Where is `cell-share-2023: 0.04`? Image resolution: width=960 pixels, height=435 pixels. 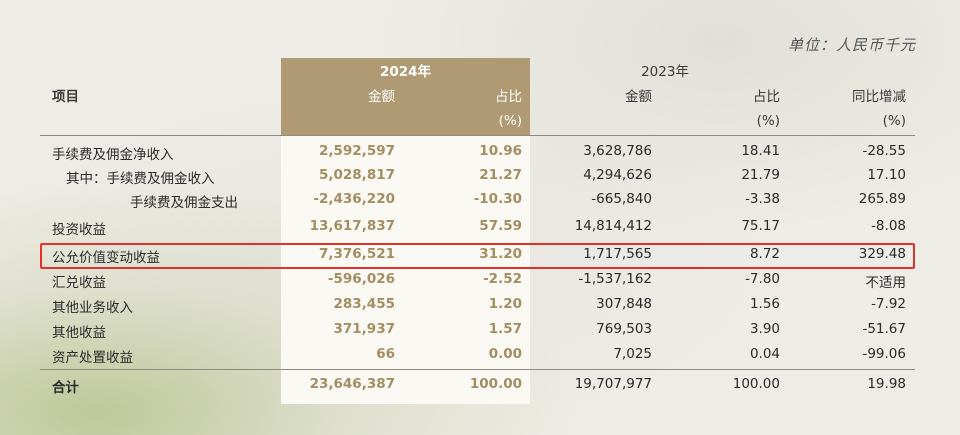
cell-share-2023: 0.04 is located at coordinates (764, 354).